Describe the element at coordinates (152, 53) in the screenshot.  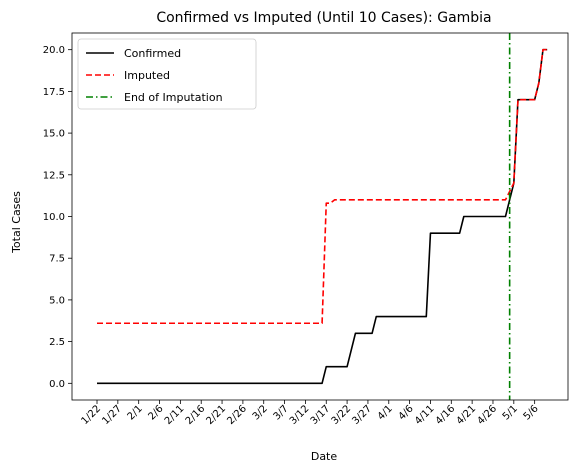
I see `legend-label: Confirmed` at that location.